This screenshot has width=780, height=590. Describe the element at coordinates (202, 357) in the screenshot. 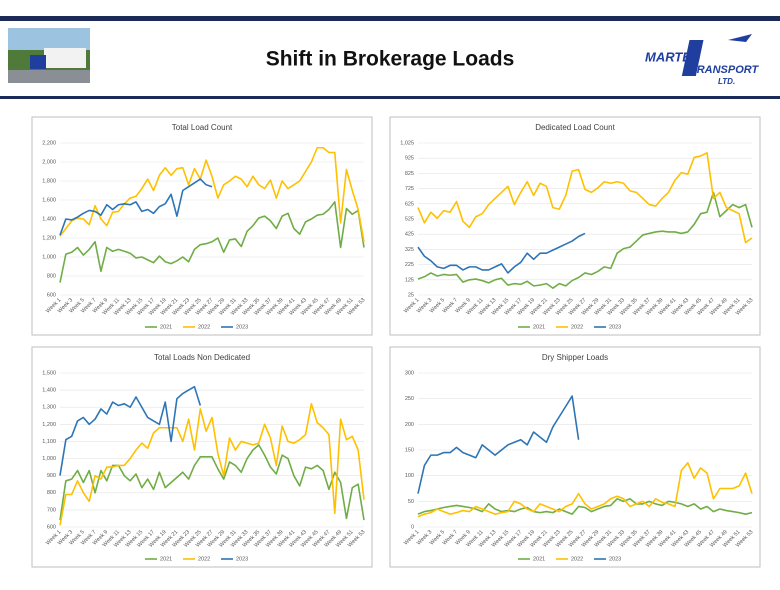

I see `chart-title: Total Loads Non Dedicated` at that location.